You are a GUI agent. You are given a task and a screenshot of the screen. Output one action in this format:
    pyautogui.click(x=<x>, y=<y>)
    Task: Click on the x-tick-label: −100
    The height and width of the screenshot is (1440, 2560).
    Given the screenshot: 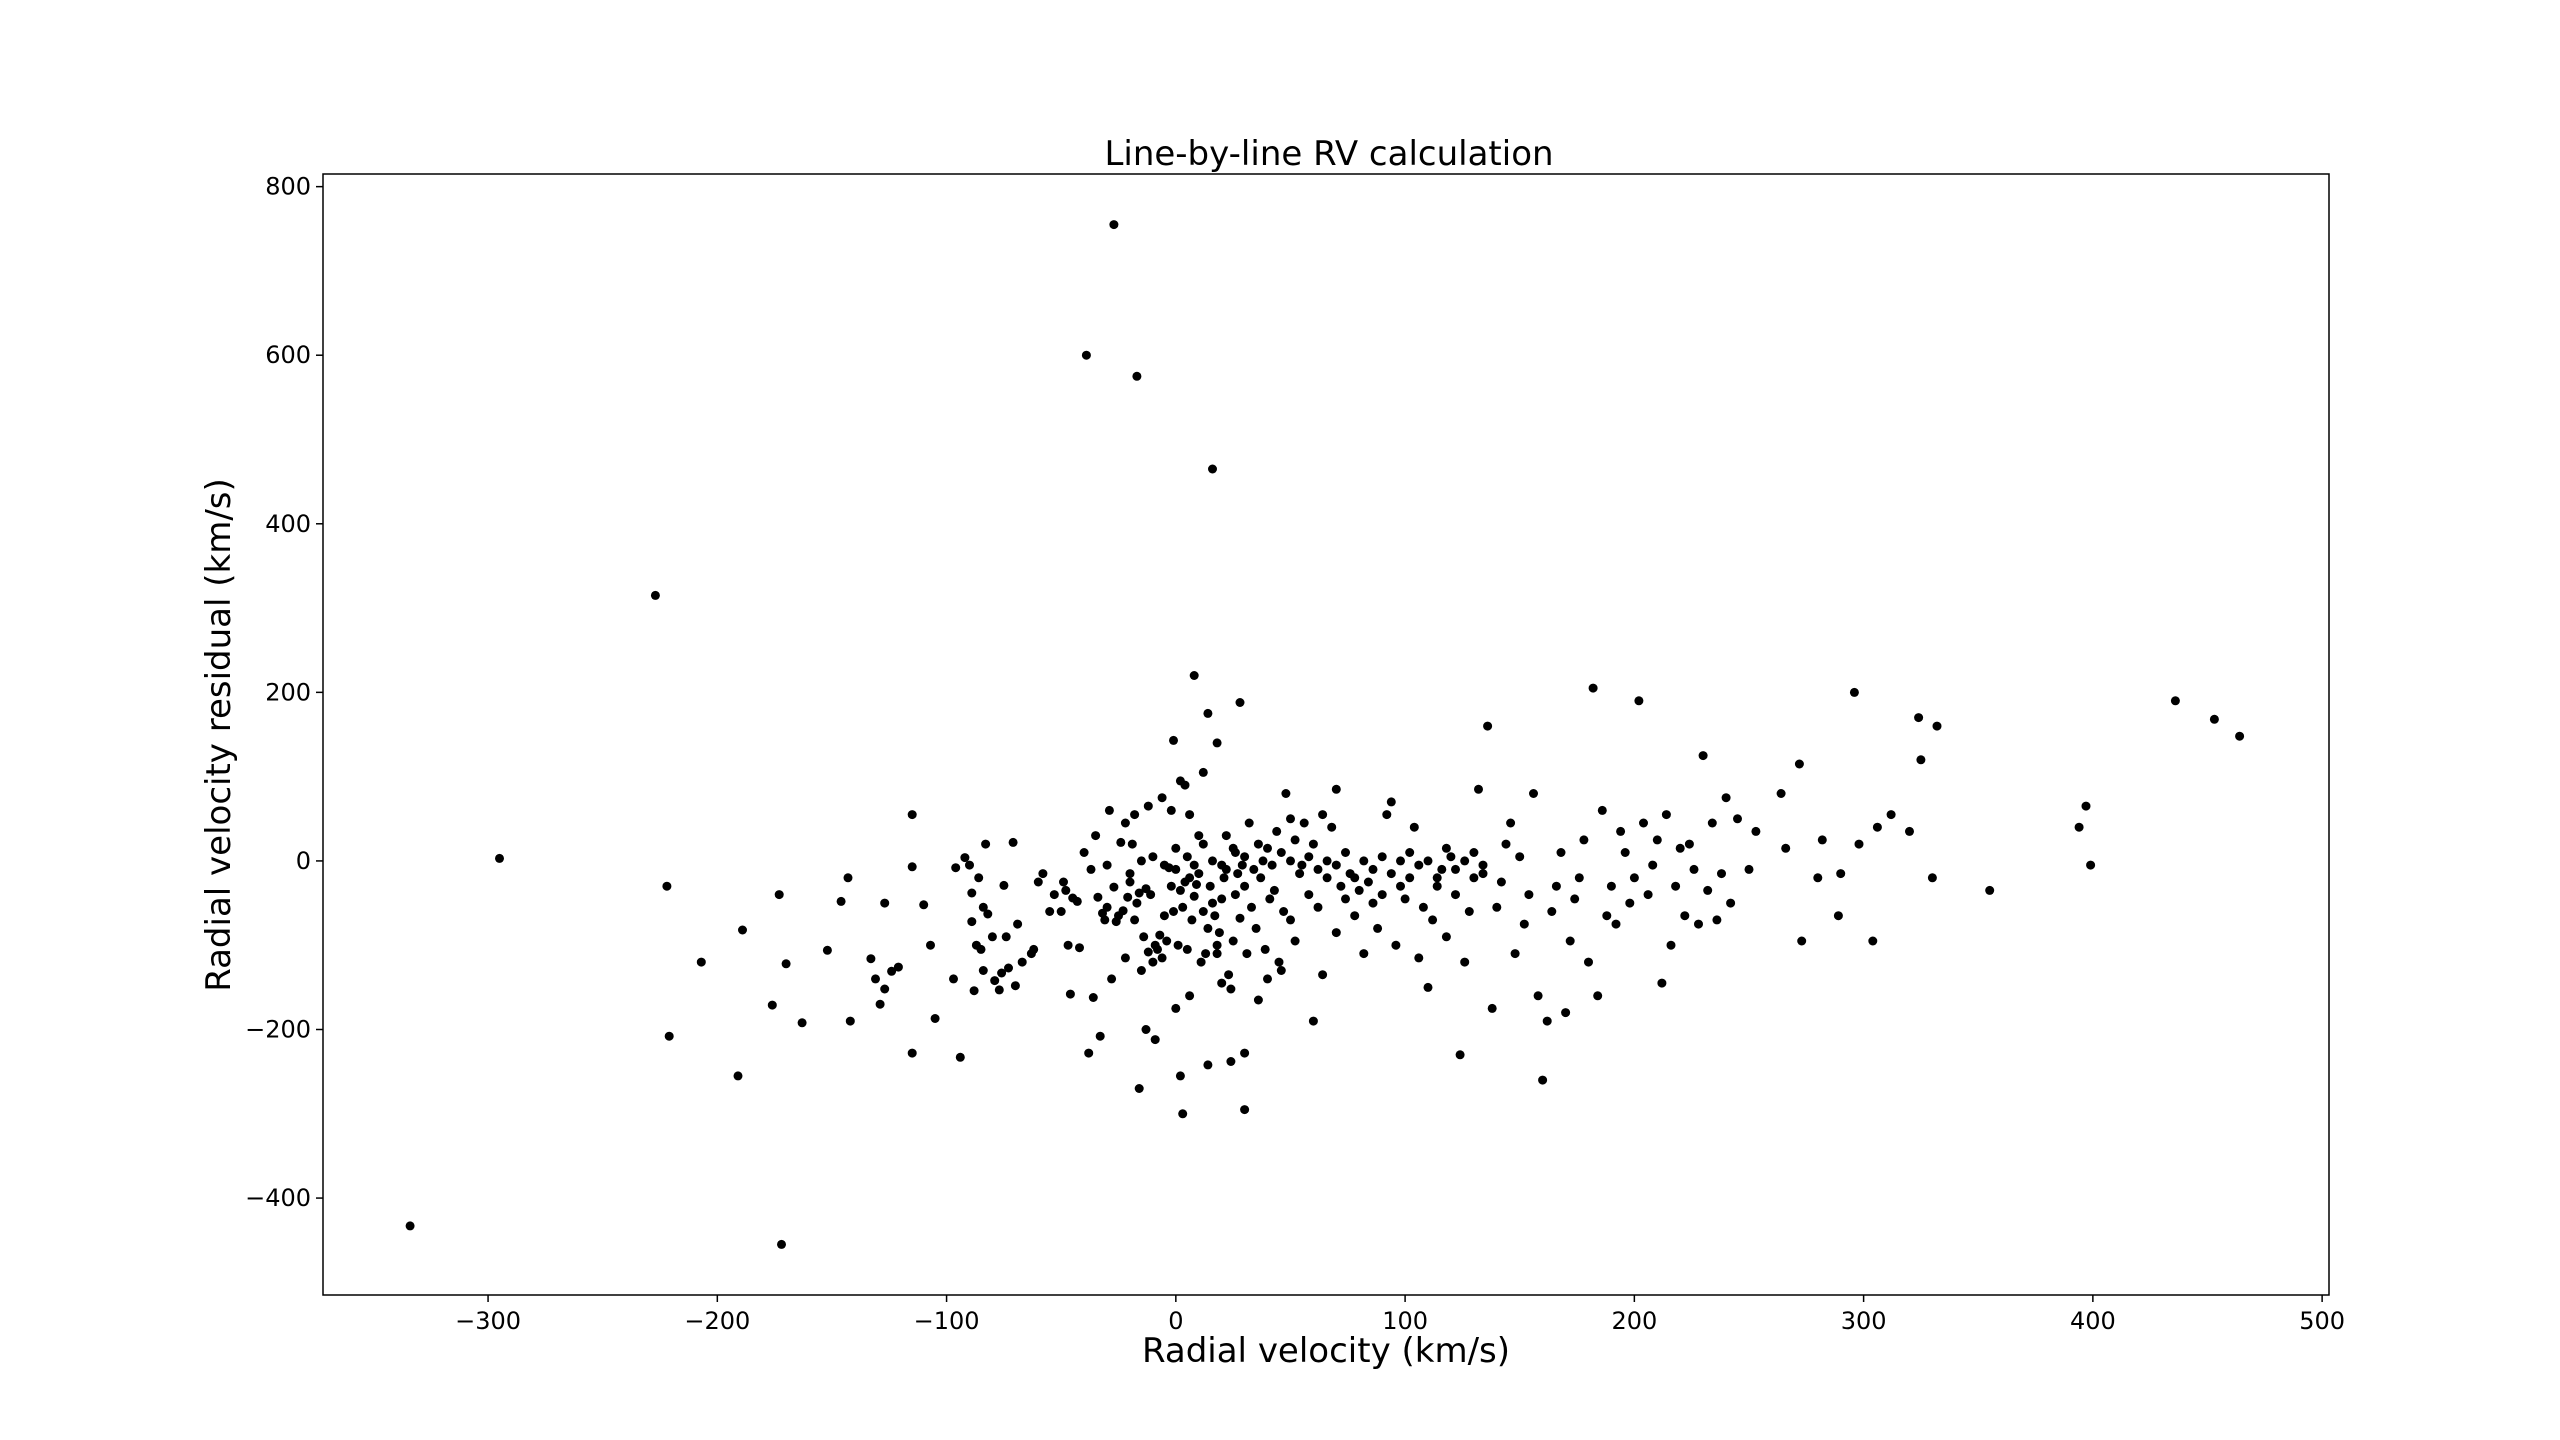 What is the action you would take?
    pyautogui.click(x=947, y=1321)
    